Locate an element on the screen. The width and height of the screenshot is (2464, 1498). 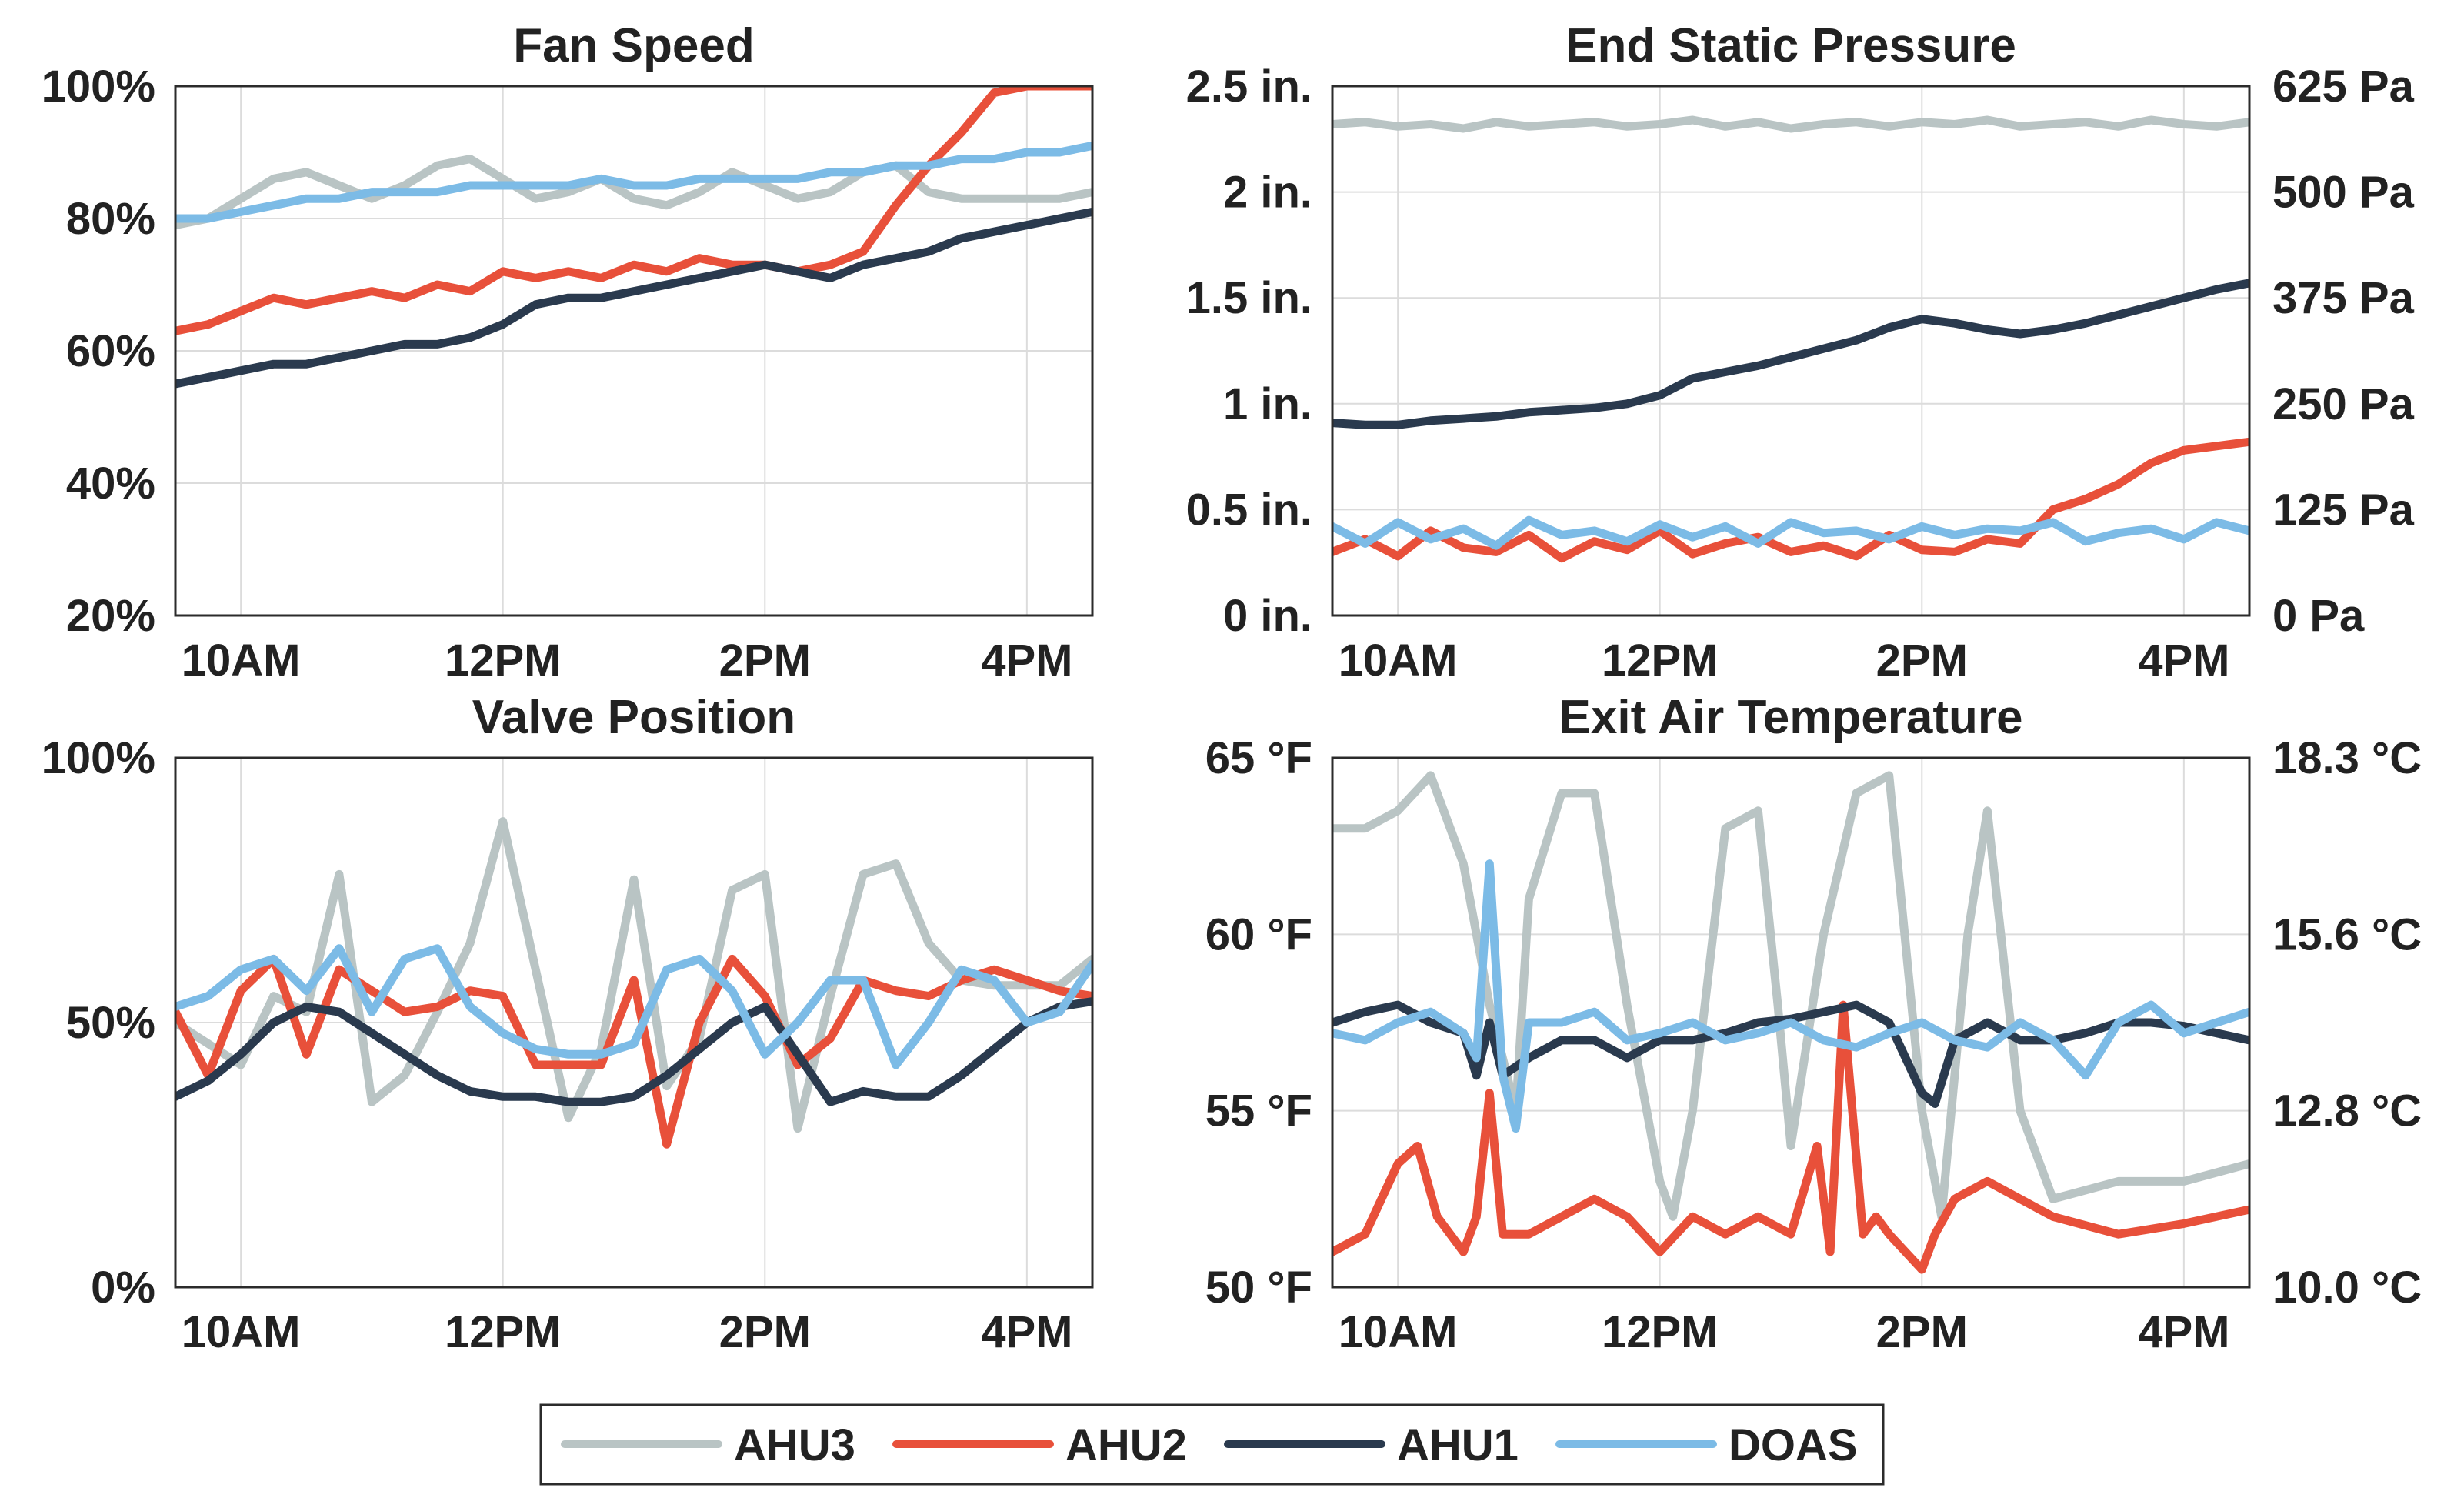
end-static-pressure-series-ahu1 is located at coordinates (1791, 354).